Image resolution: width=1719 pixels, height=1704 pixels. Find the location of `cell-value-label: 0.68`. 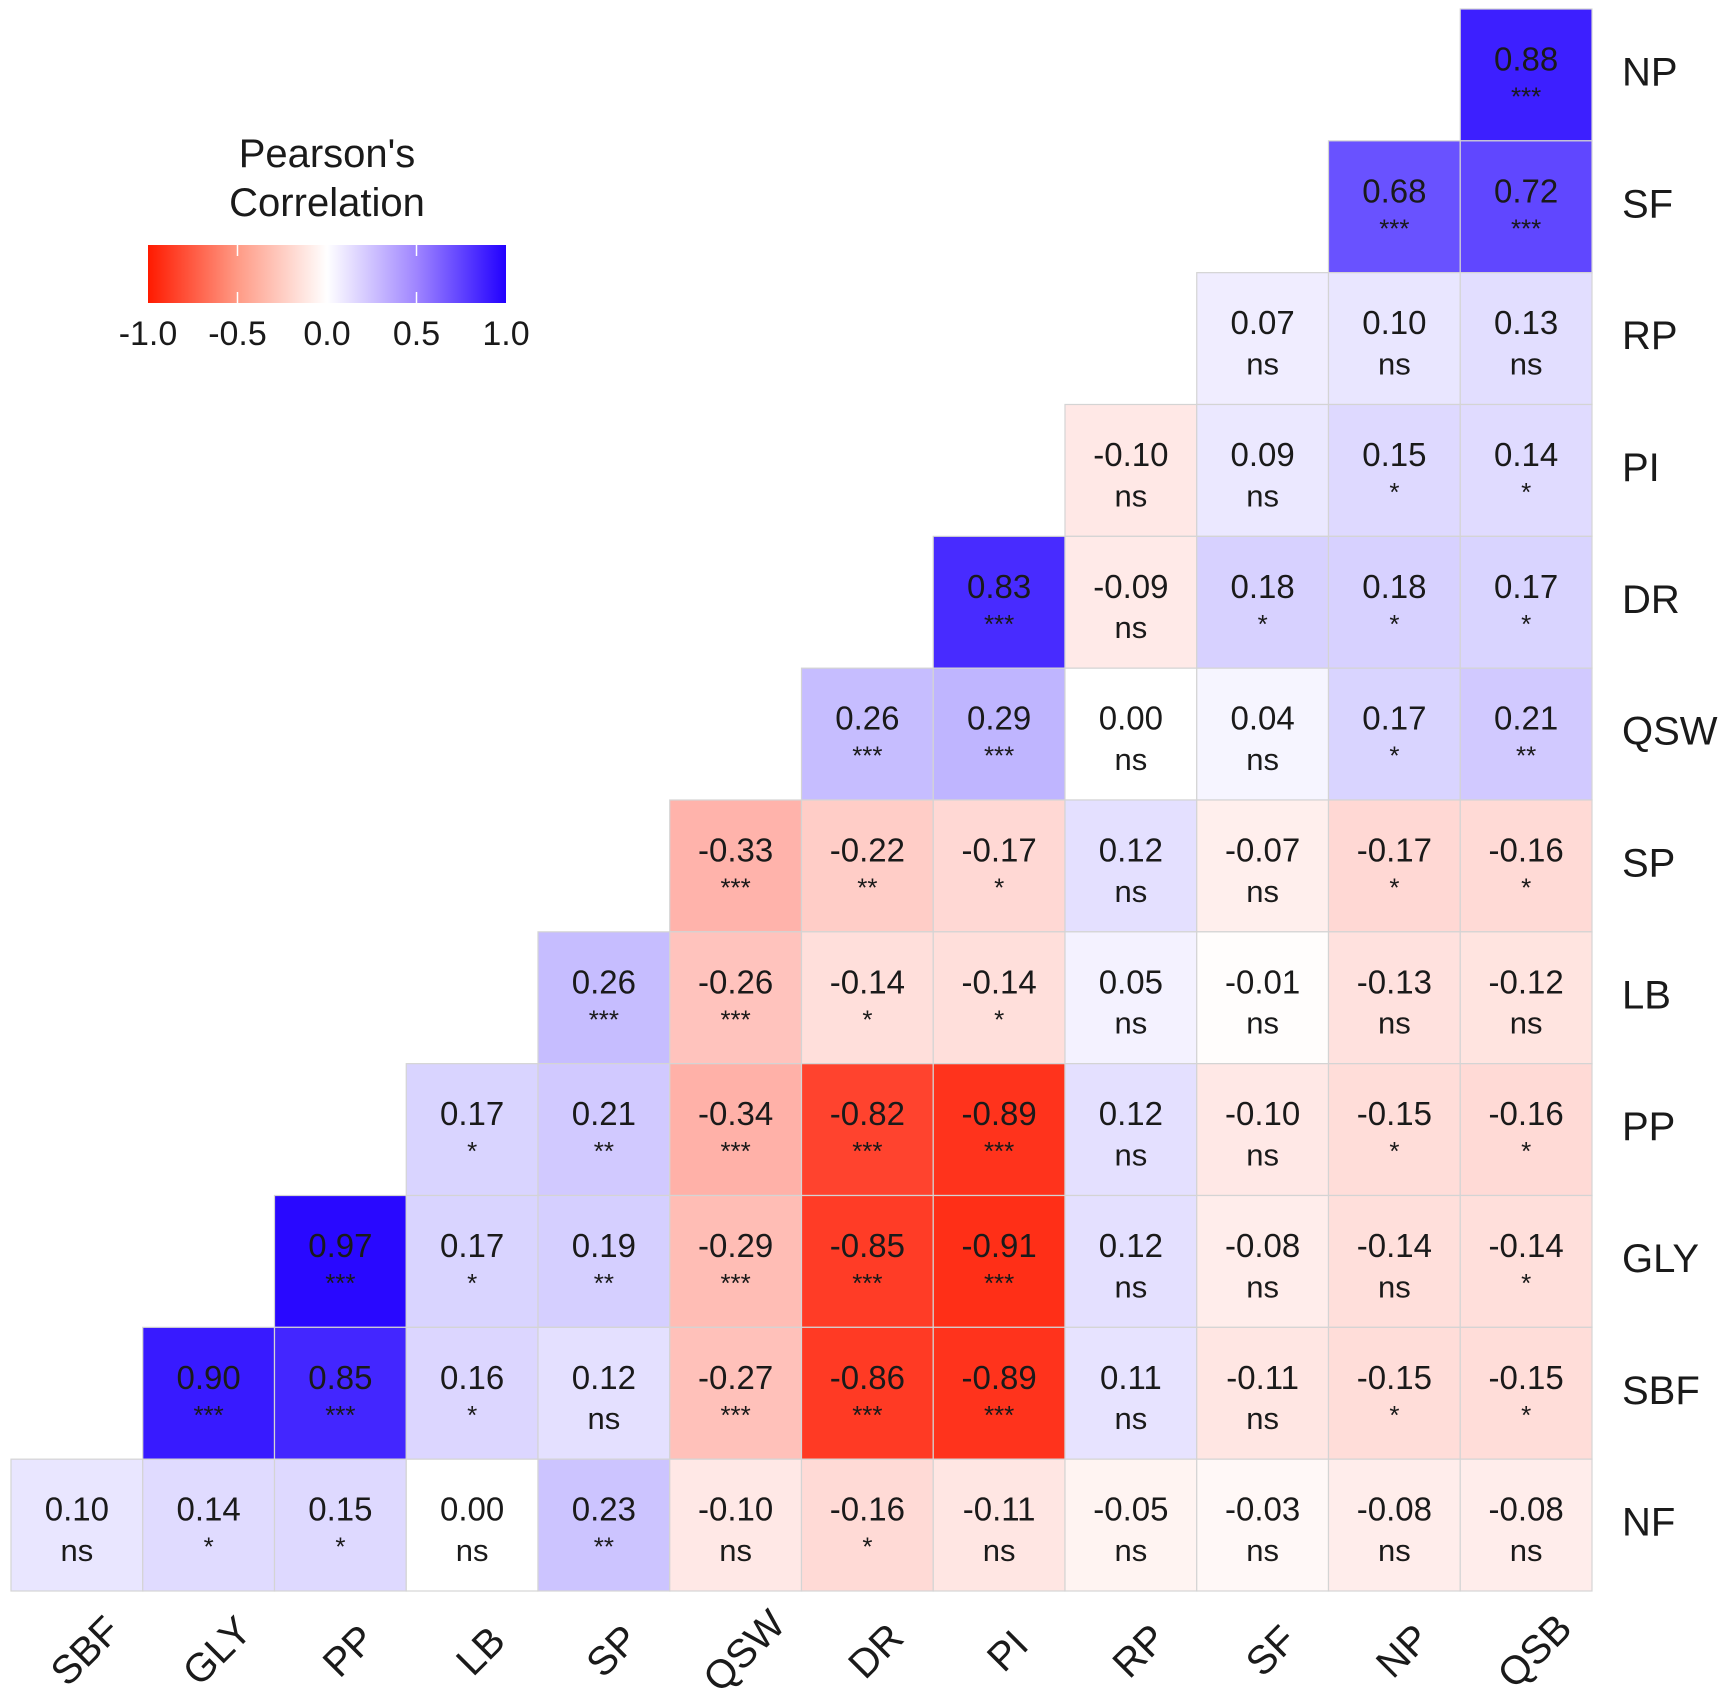

cell-value-label: 0.68 is located at coordinates (1394, 190).